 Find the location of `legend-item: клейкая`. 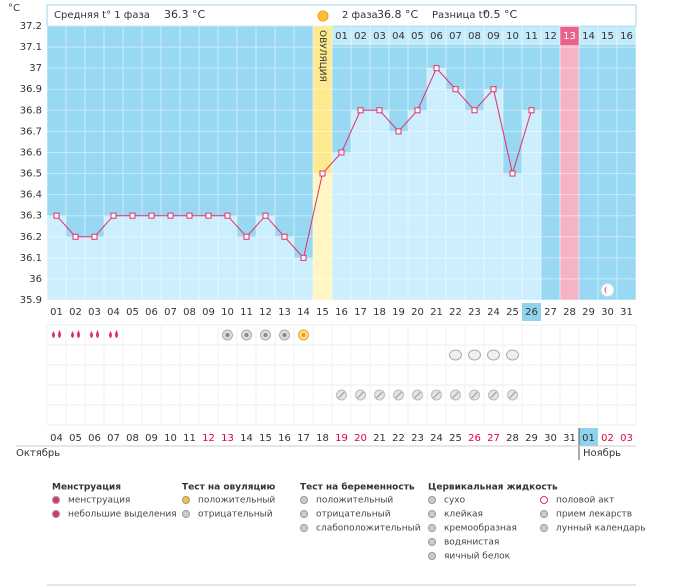

legend-item: клейкая is located at coordinates (463, 515).